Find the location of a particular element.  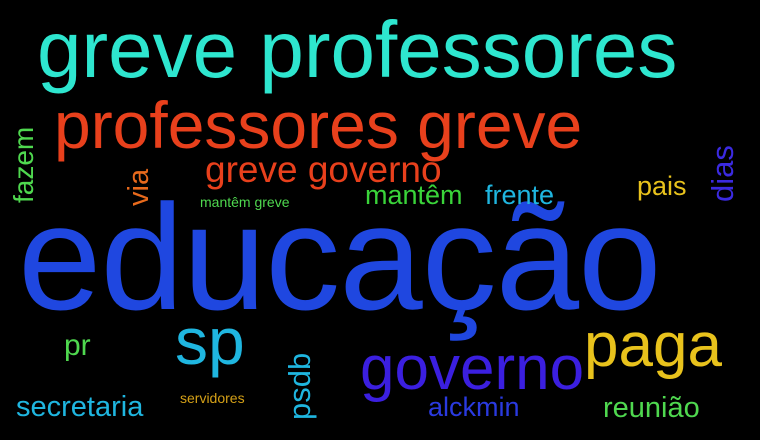

word-psdb: psdb is located at coordinates (299, 386).